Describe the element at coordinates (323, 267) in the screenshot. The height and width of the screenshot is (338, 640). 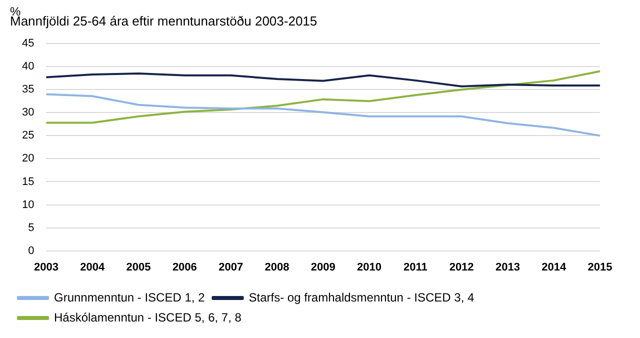
I see `x-tick-label: 2009` at that location.